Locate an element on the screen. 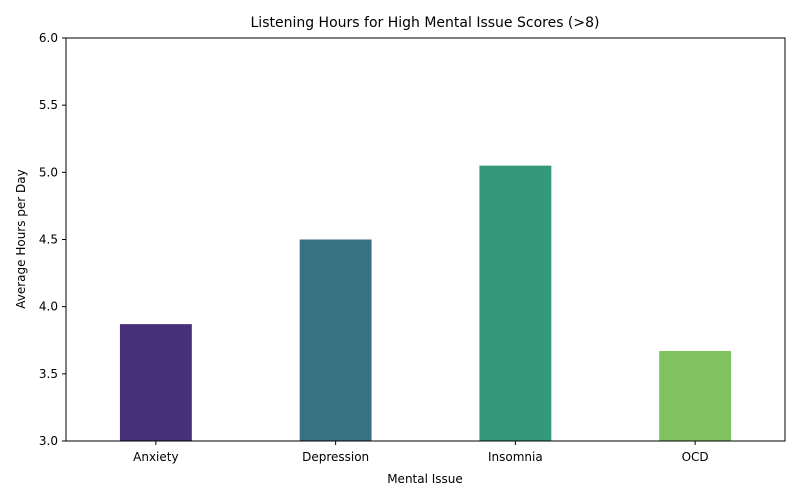 The width and height of the screenshot is (800, 500). y-tick-label: 4.5 is located at coordinates (48, 240).